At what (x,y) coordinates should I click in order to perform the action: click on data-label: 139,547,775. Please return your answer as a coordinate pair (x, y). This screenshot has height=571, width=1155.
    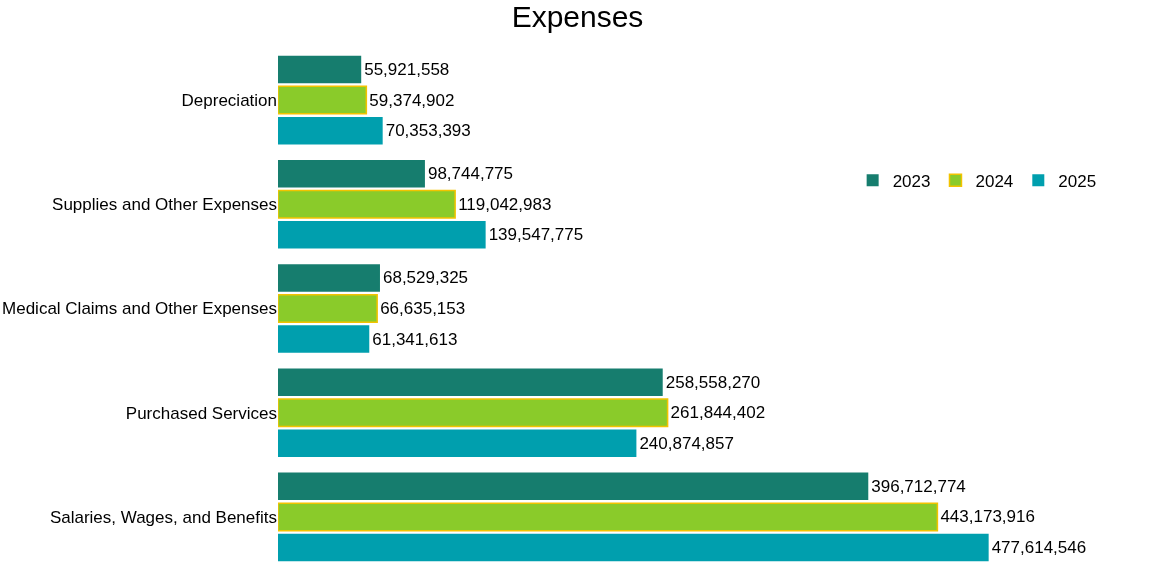
    Looking at the image, I should click on (536, 235).